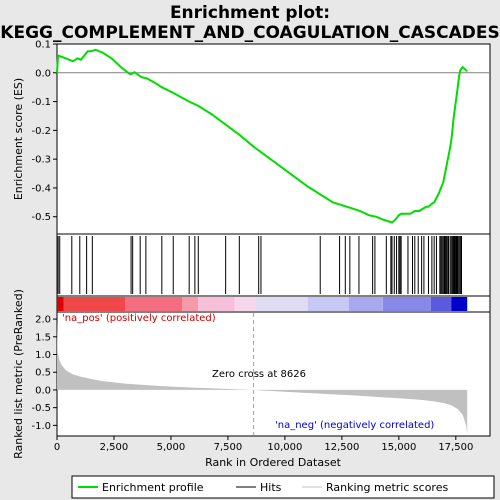  What do you see at coordinates (171, 447) in the screenshot?
I see `xtick-label: 5,000` at bounding box center [171, 447].